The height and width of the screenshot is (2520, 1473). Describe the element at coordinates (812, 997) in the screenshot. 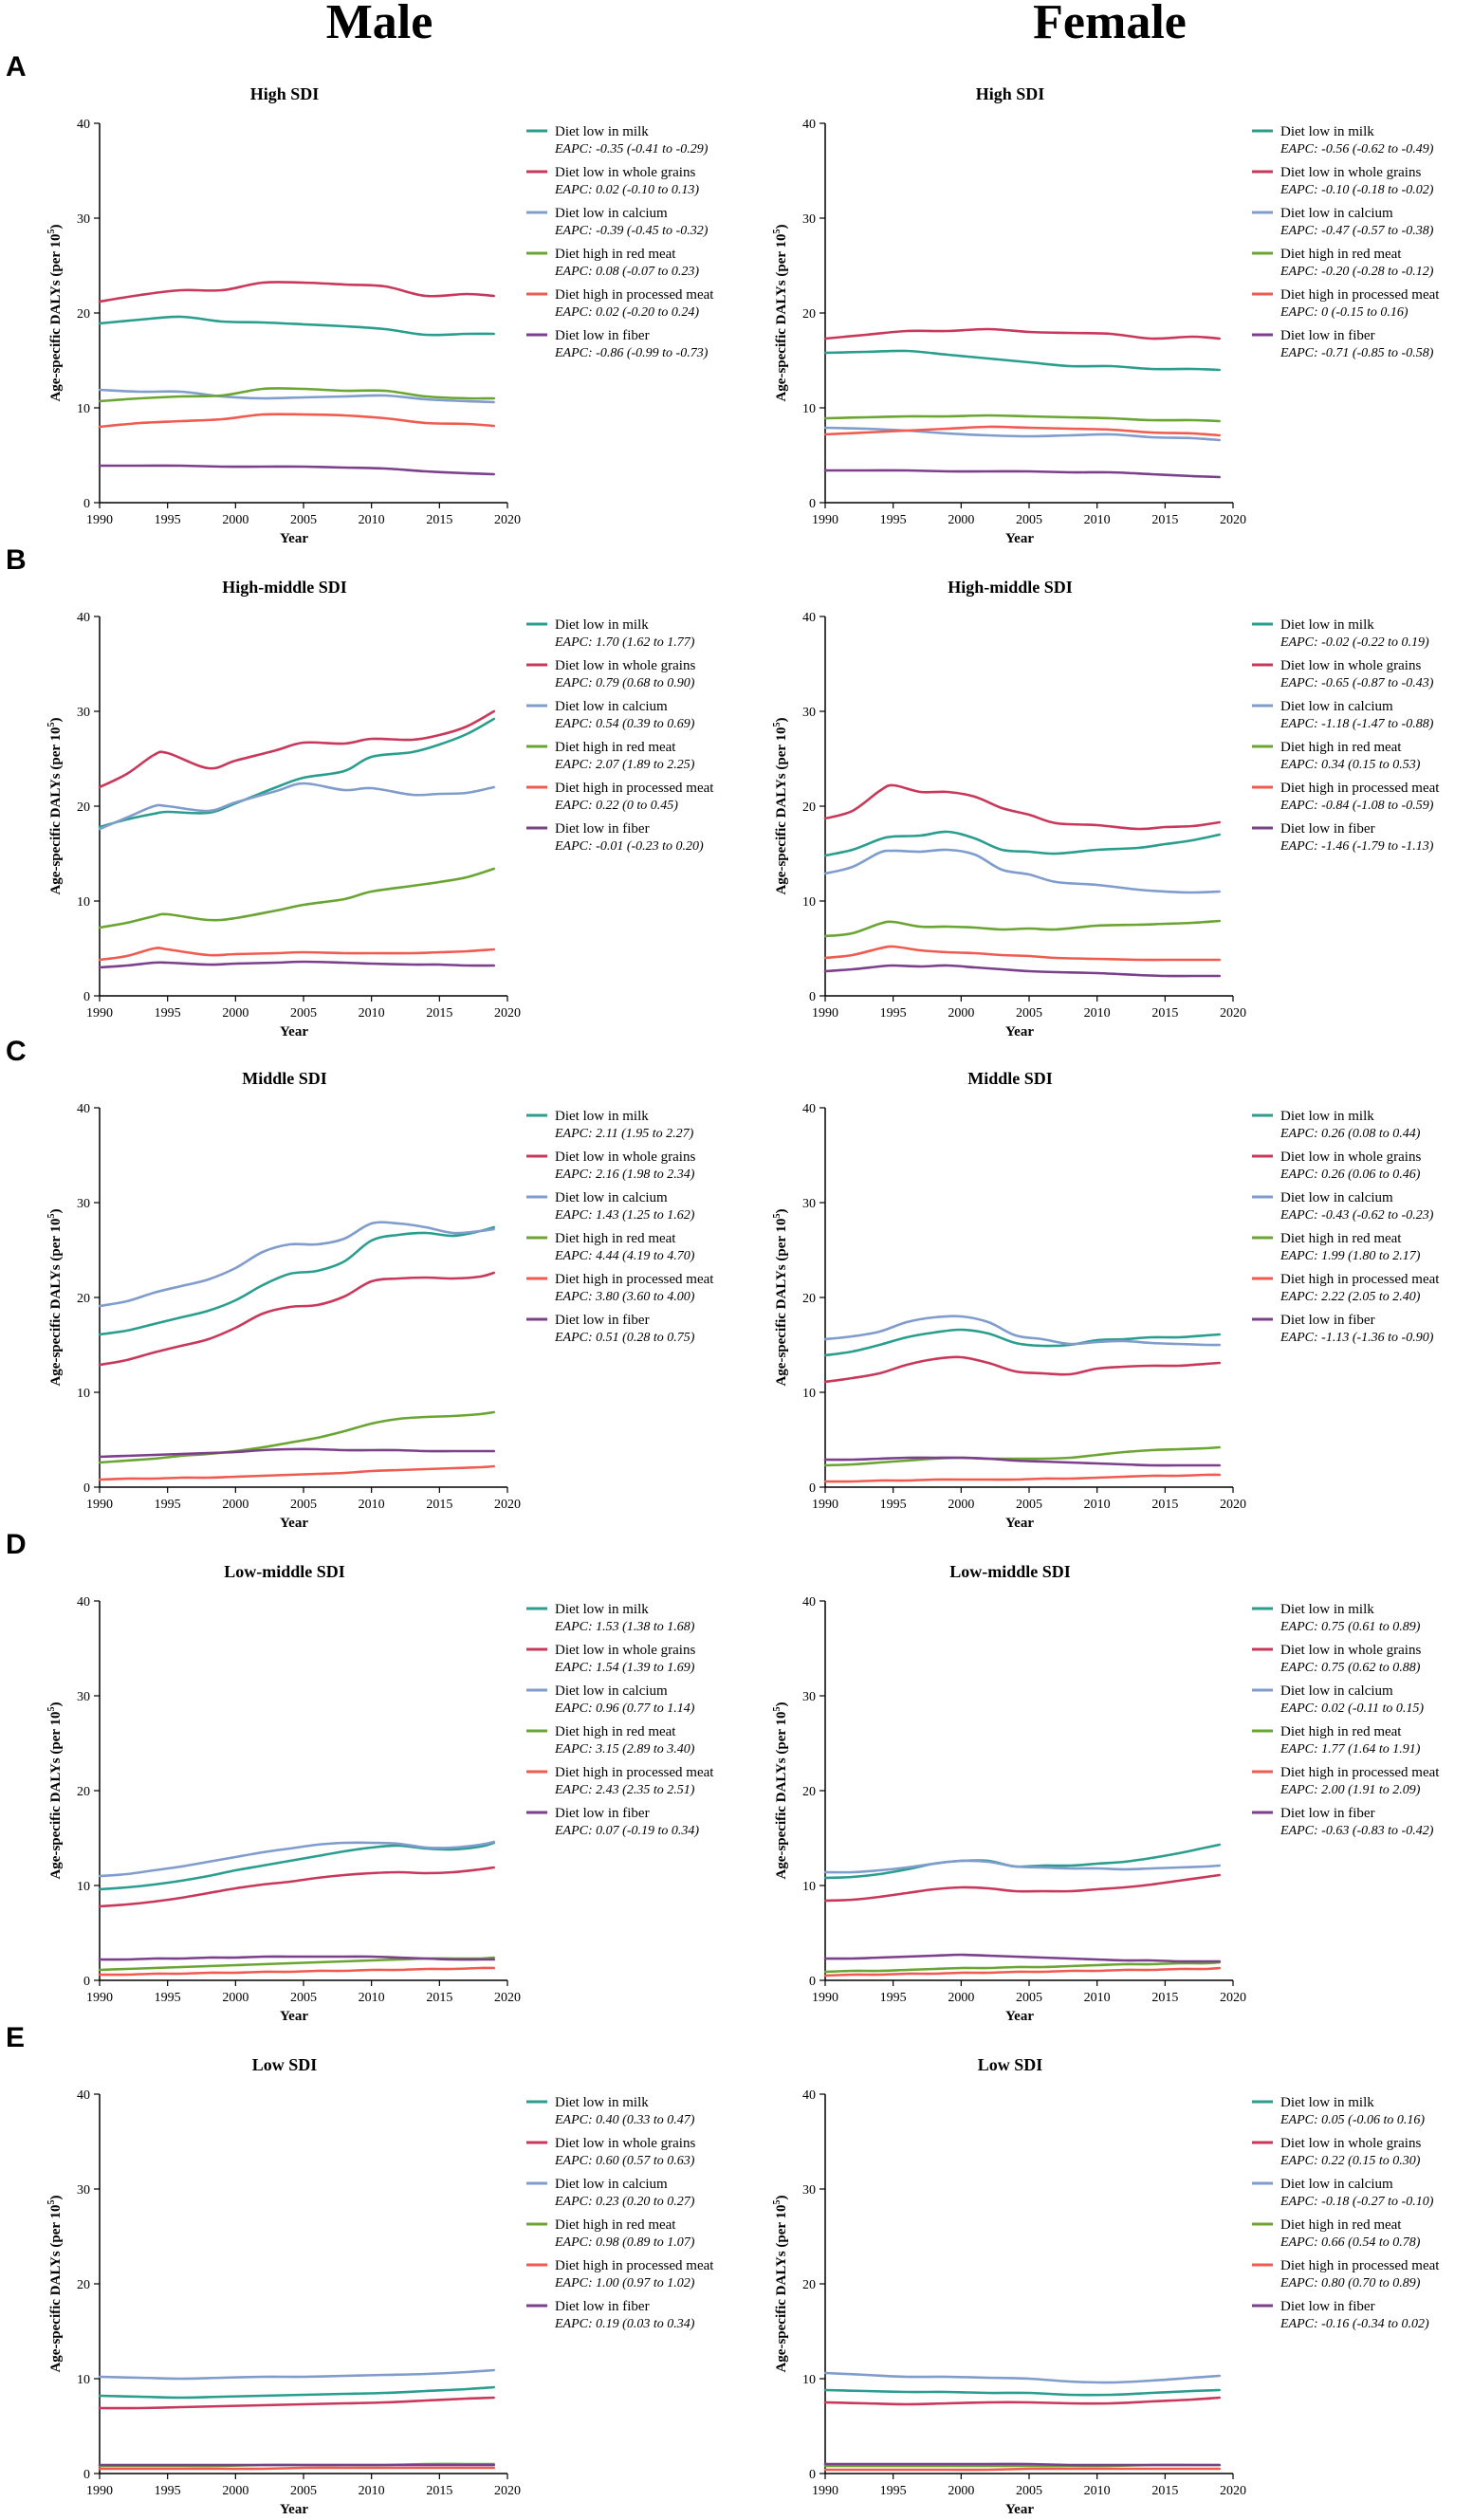

I see `y-tick-label: 0` at that location.